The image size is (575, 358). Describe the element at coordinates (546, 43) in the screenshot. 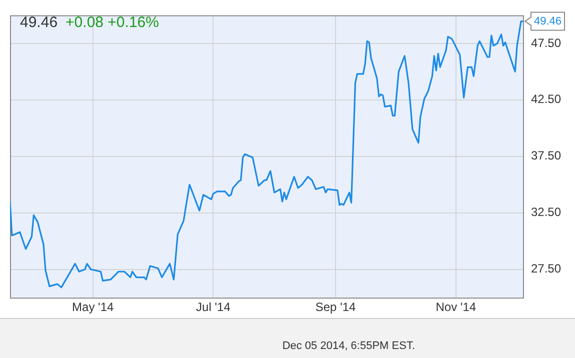

I see `y-tick-label: 47.50` at that location.